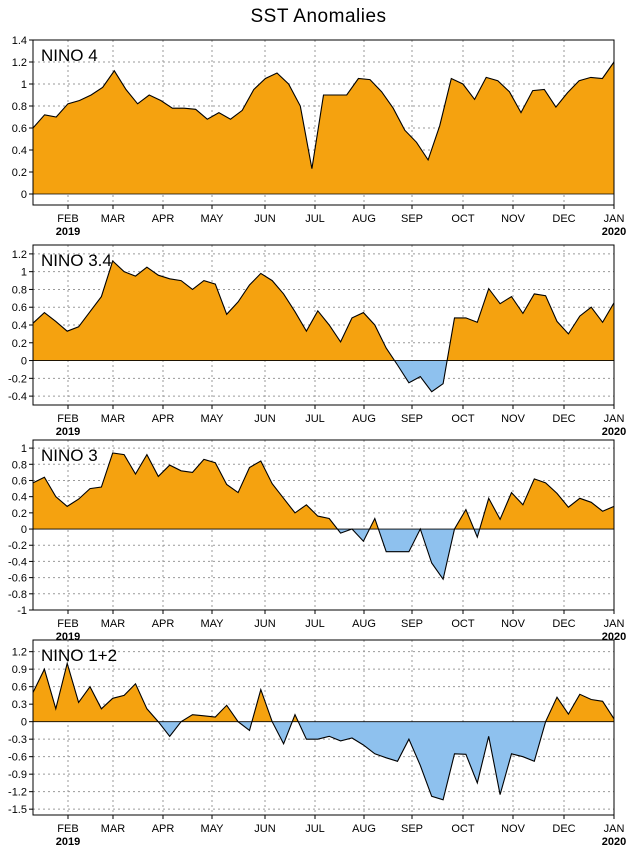 The height and width of the screenshot is (850, 637). What do you see at coordinates (22, 611) in the screenshot?
I see `y-tick-label: -1` at bounding box center [22, 611].